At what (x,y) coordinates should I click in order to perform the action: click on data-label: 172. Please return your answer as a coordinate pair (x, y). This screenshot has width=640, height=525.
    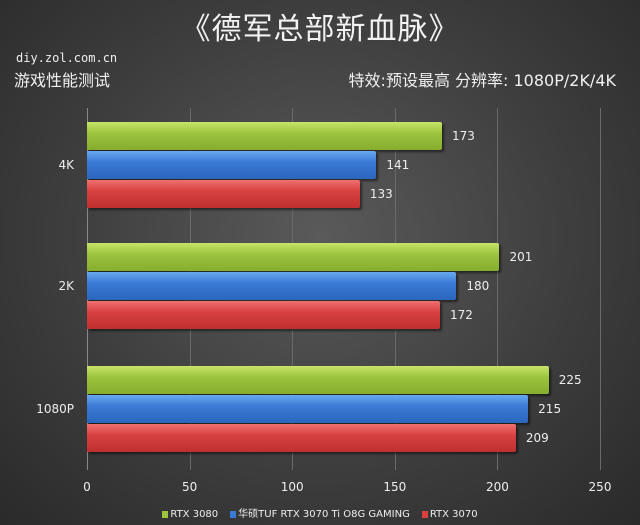
    Looking at the image, I should click on (461, 315).